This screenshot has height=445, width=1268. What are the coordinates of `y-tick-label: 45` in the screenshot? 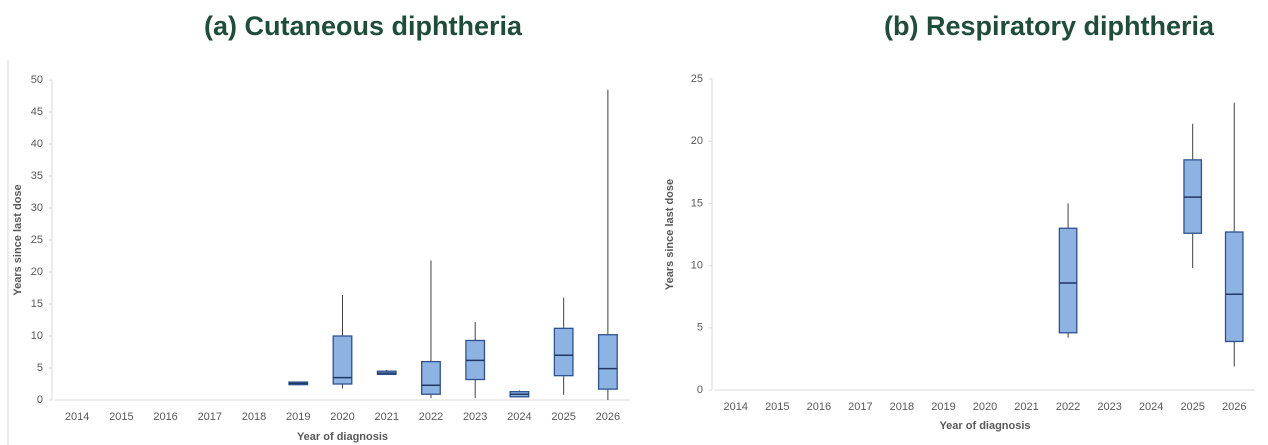 It's located at (37, 112).